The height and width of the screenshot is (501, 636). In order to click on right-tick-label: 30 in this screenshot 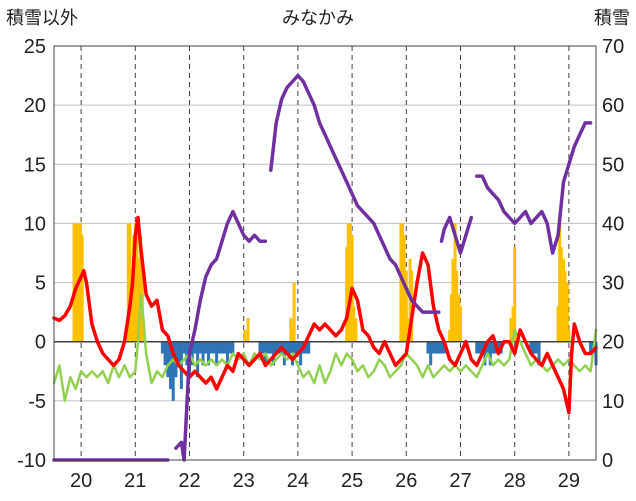, I will do `click(613, 284)`.